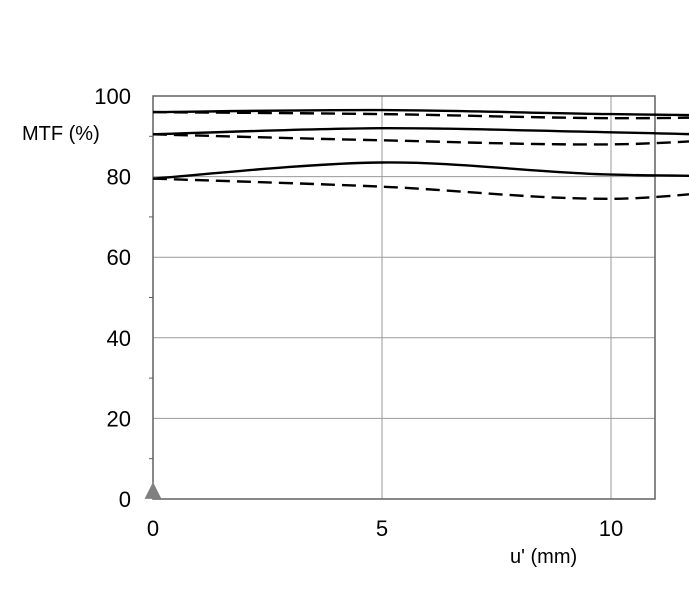 The image size is (689, 603). I want to click on x-tick-label: 10, so click(611, 528).